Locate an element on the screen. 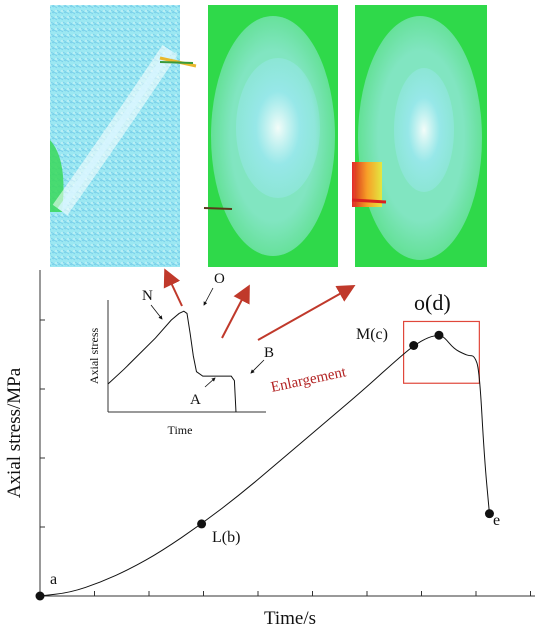 The height and width of the screenshot is (632, 550). y-ticks is located at coordinates (42, 423).